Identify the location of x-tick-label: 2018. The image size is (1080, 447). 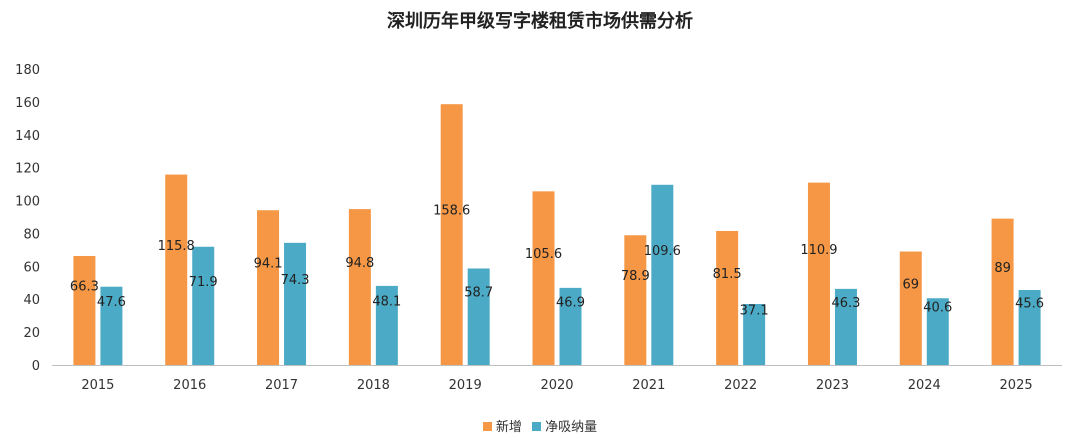
(373, 385).